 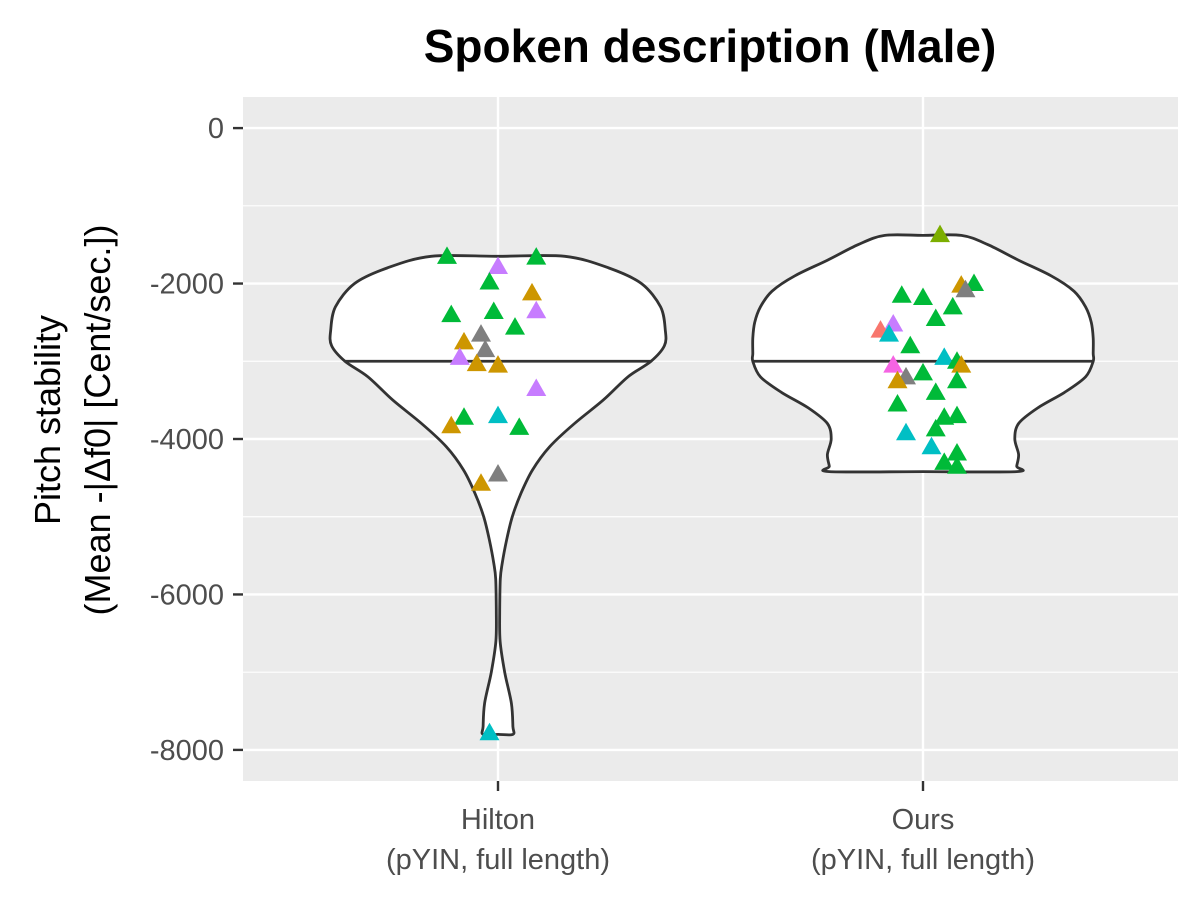 I want to click on y-tick-label: -8000, so click(x=187, y=751).